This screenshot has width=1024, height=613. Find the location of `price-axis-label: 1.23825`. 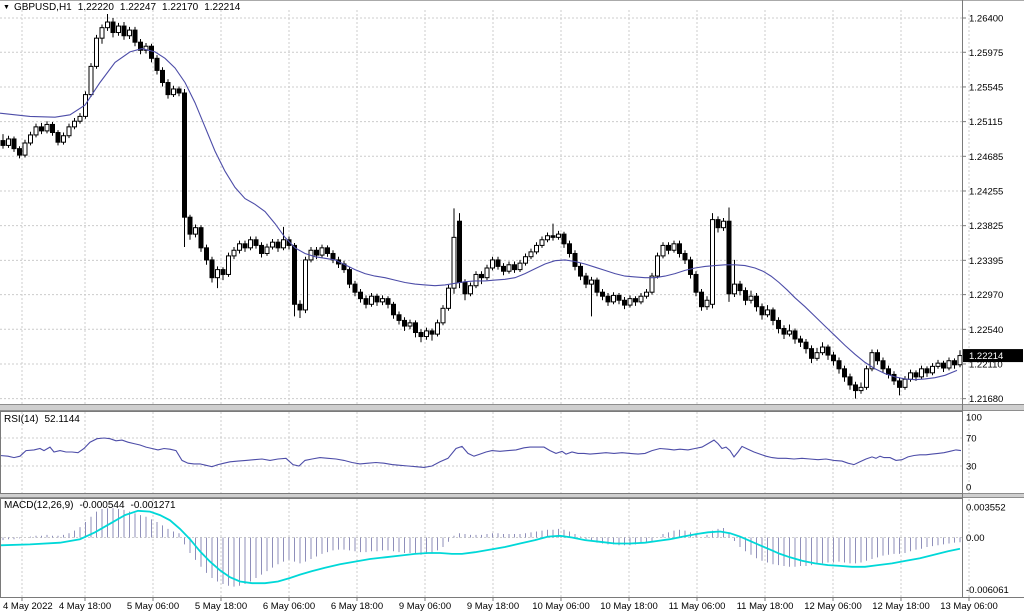

price-axis-label: 1.23825 is located at coordinates (986, 226).